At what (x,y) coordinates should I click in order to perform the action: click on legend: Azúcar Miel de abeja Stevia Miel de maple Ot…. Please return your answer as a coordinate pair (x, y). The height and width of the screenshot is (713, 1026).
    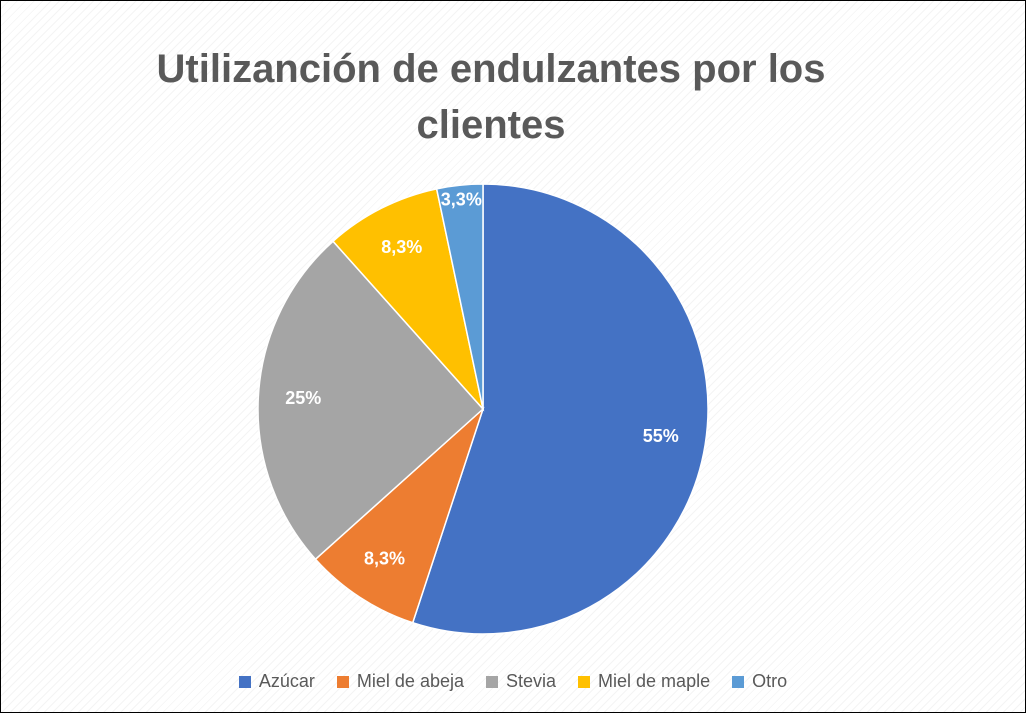
    Looking at the image, I should click on (513, 681).